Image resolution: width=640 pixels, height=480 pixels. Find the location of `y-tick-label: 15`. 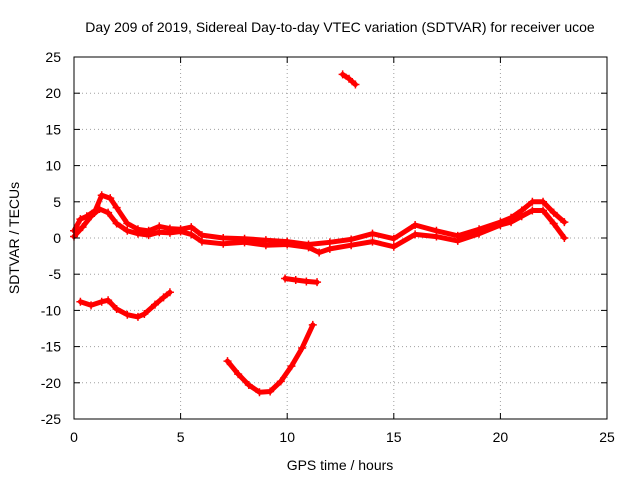

y-tick-label: 15 is located at coordinates (53, 129).